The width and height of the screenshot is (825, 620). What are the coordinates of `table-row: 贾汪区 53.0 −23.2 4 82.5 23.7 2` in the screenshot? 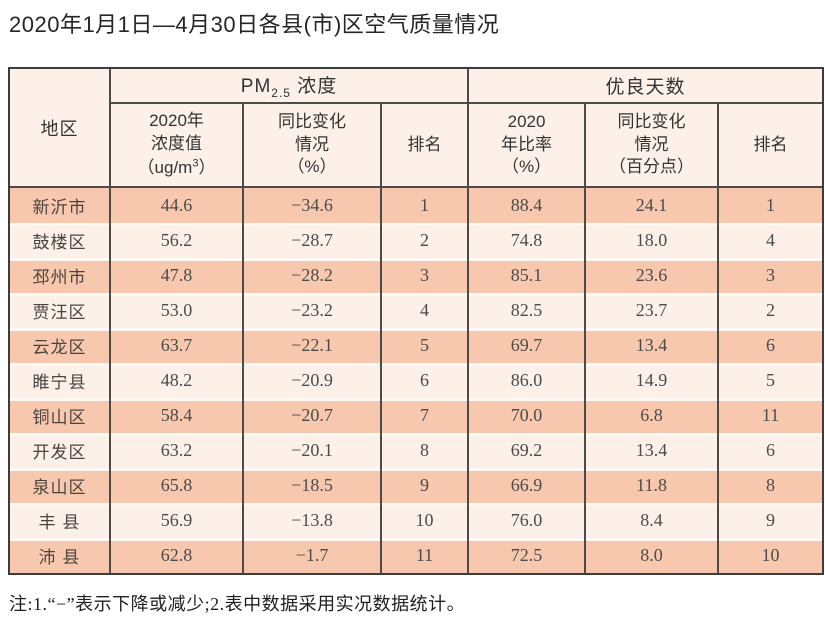 It's located at (416, 310).